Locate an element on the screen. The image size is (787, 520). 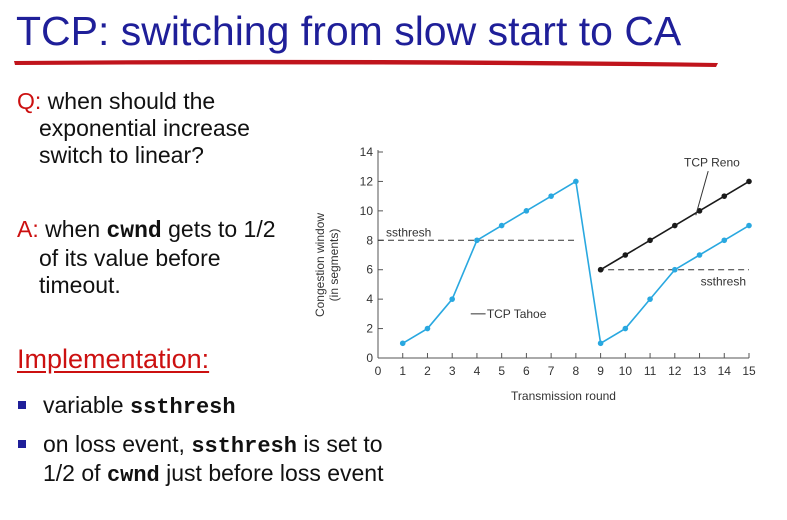
x-tick-label: 3 is located at coordinates (452, 371).